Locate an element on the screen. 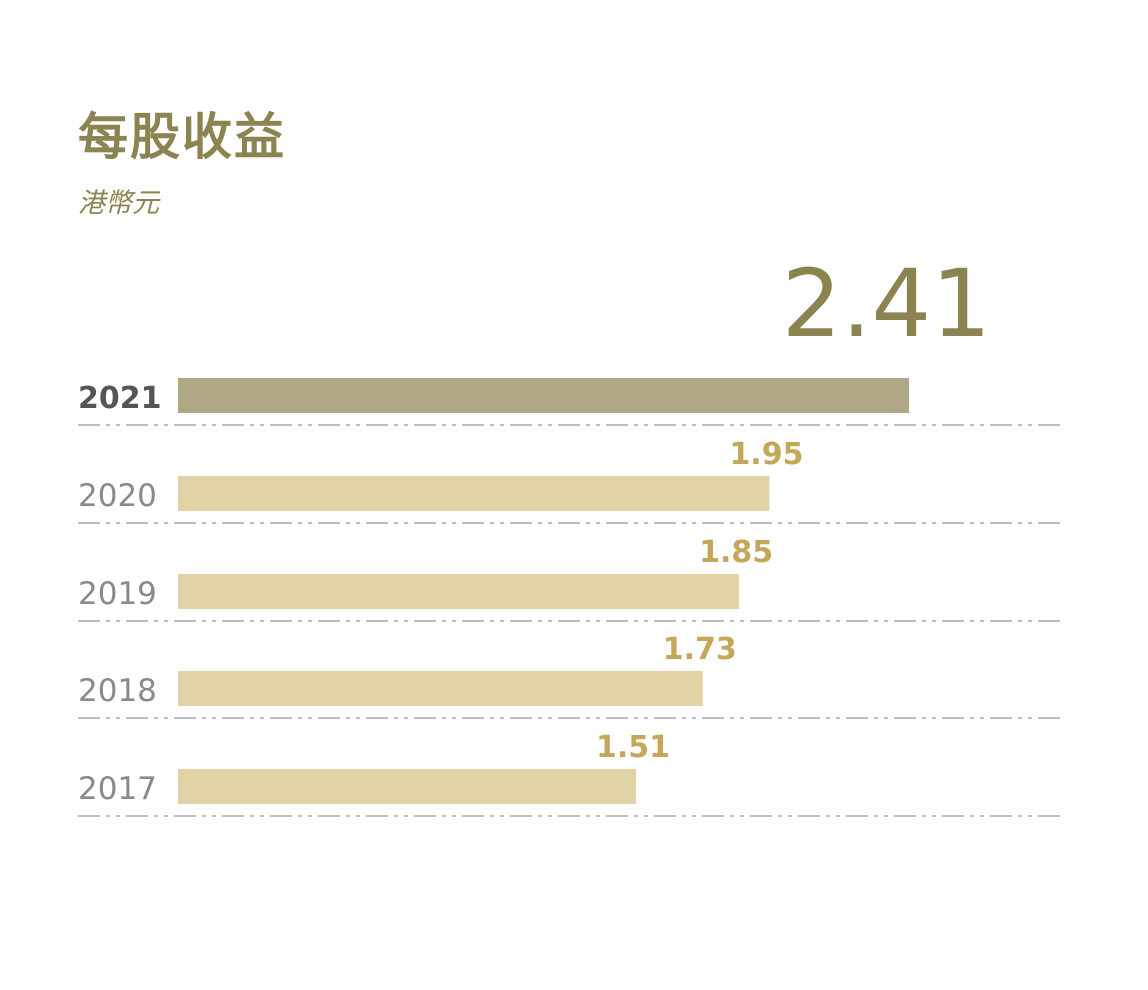 The width and height of the screenshot is (1148, 990). category-label-2020: 2020 is located at coordinates (117, 496).